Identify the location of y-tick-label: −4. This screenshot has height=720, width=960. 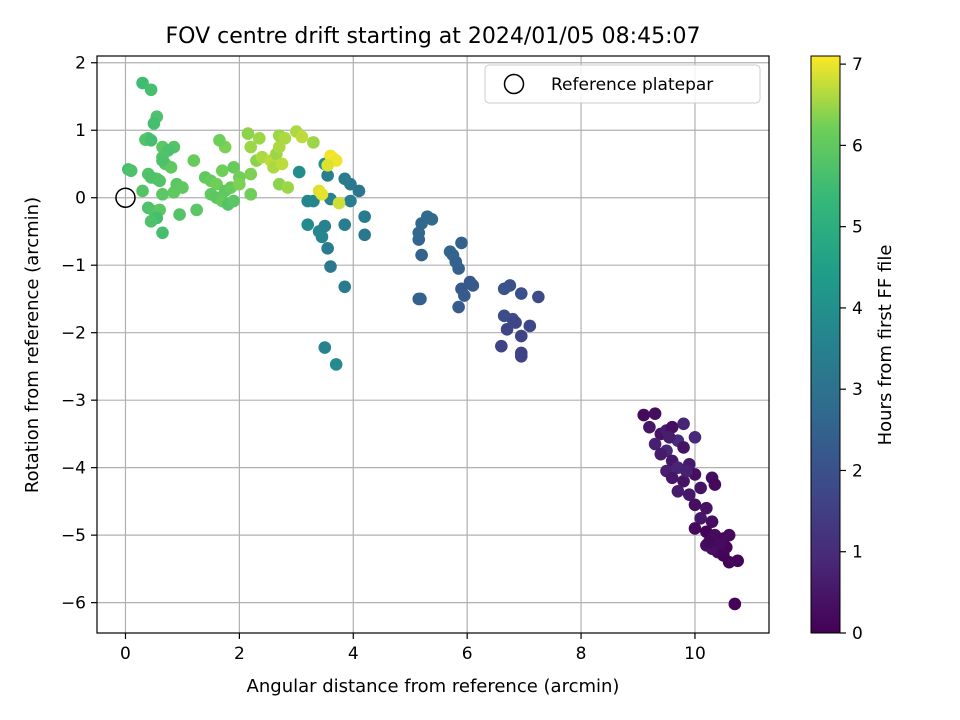
(73, 469).